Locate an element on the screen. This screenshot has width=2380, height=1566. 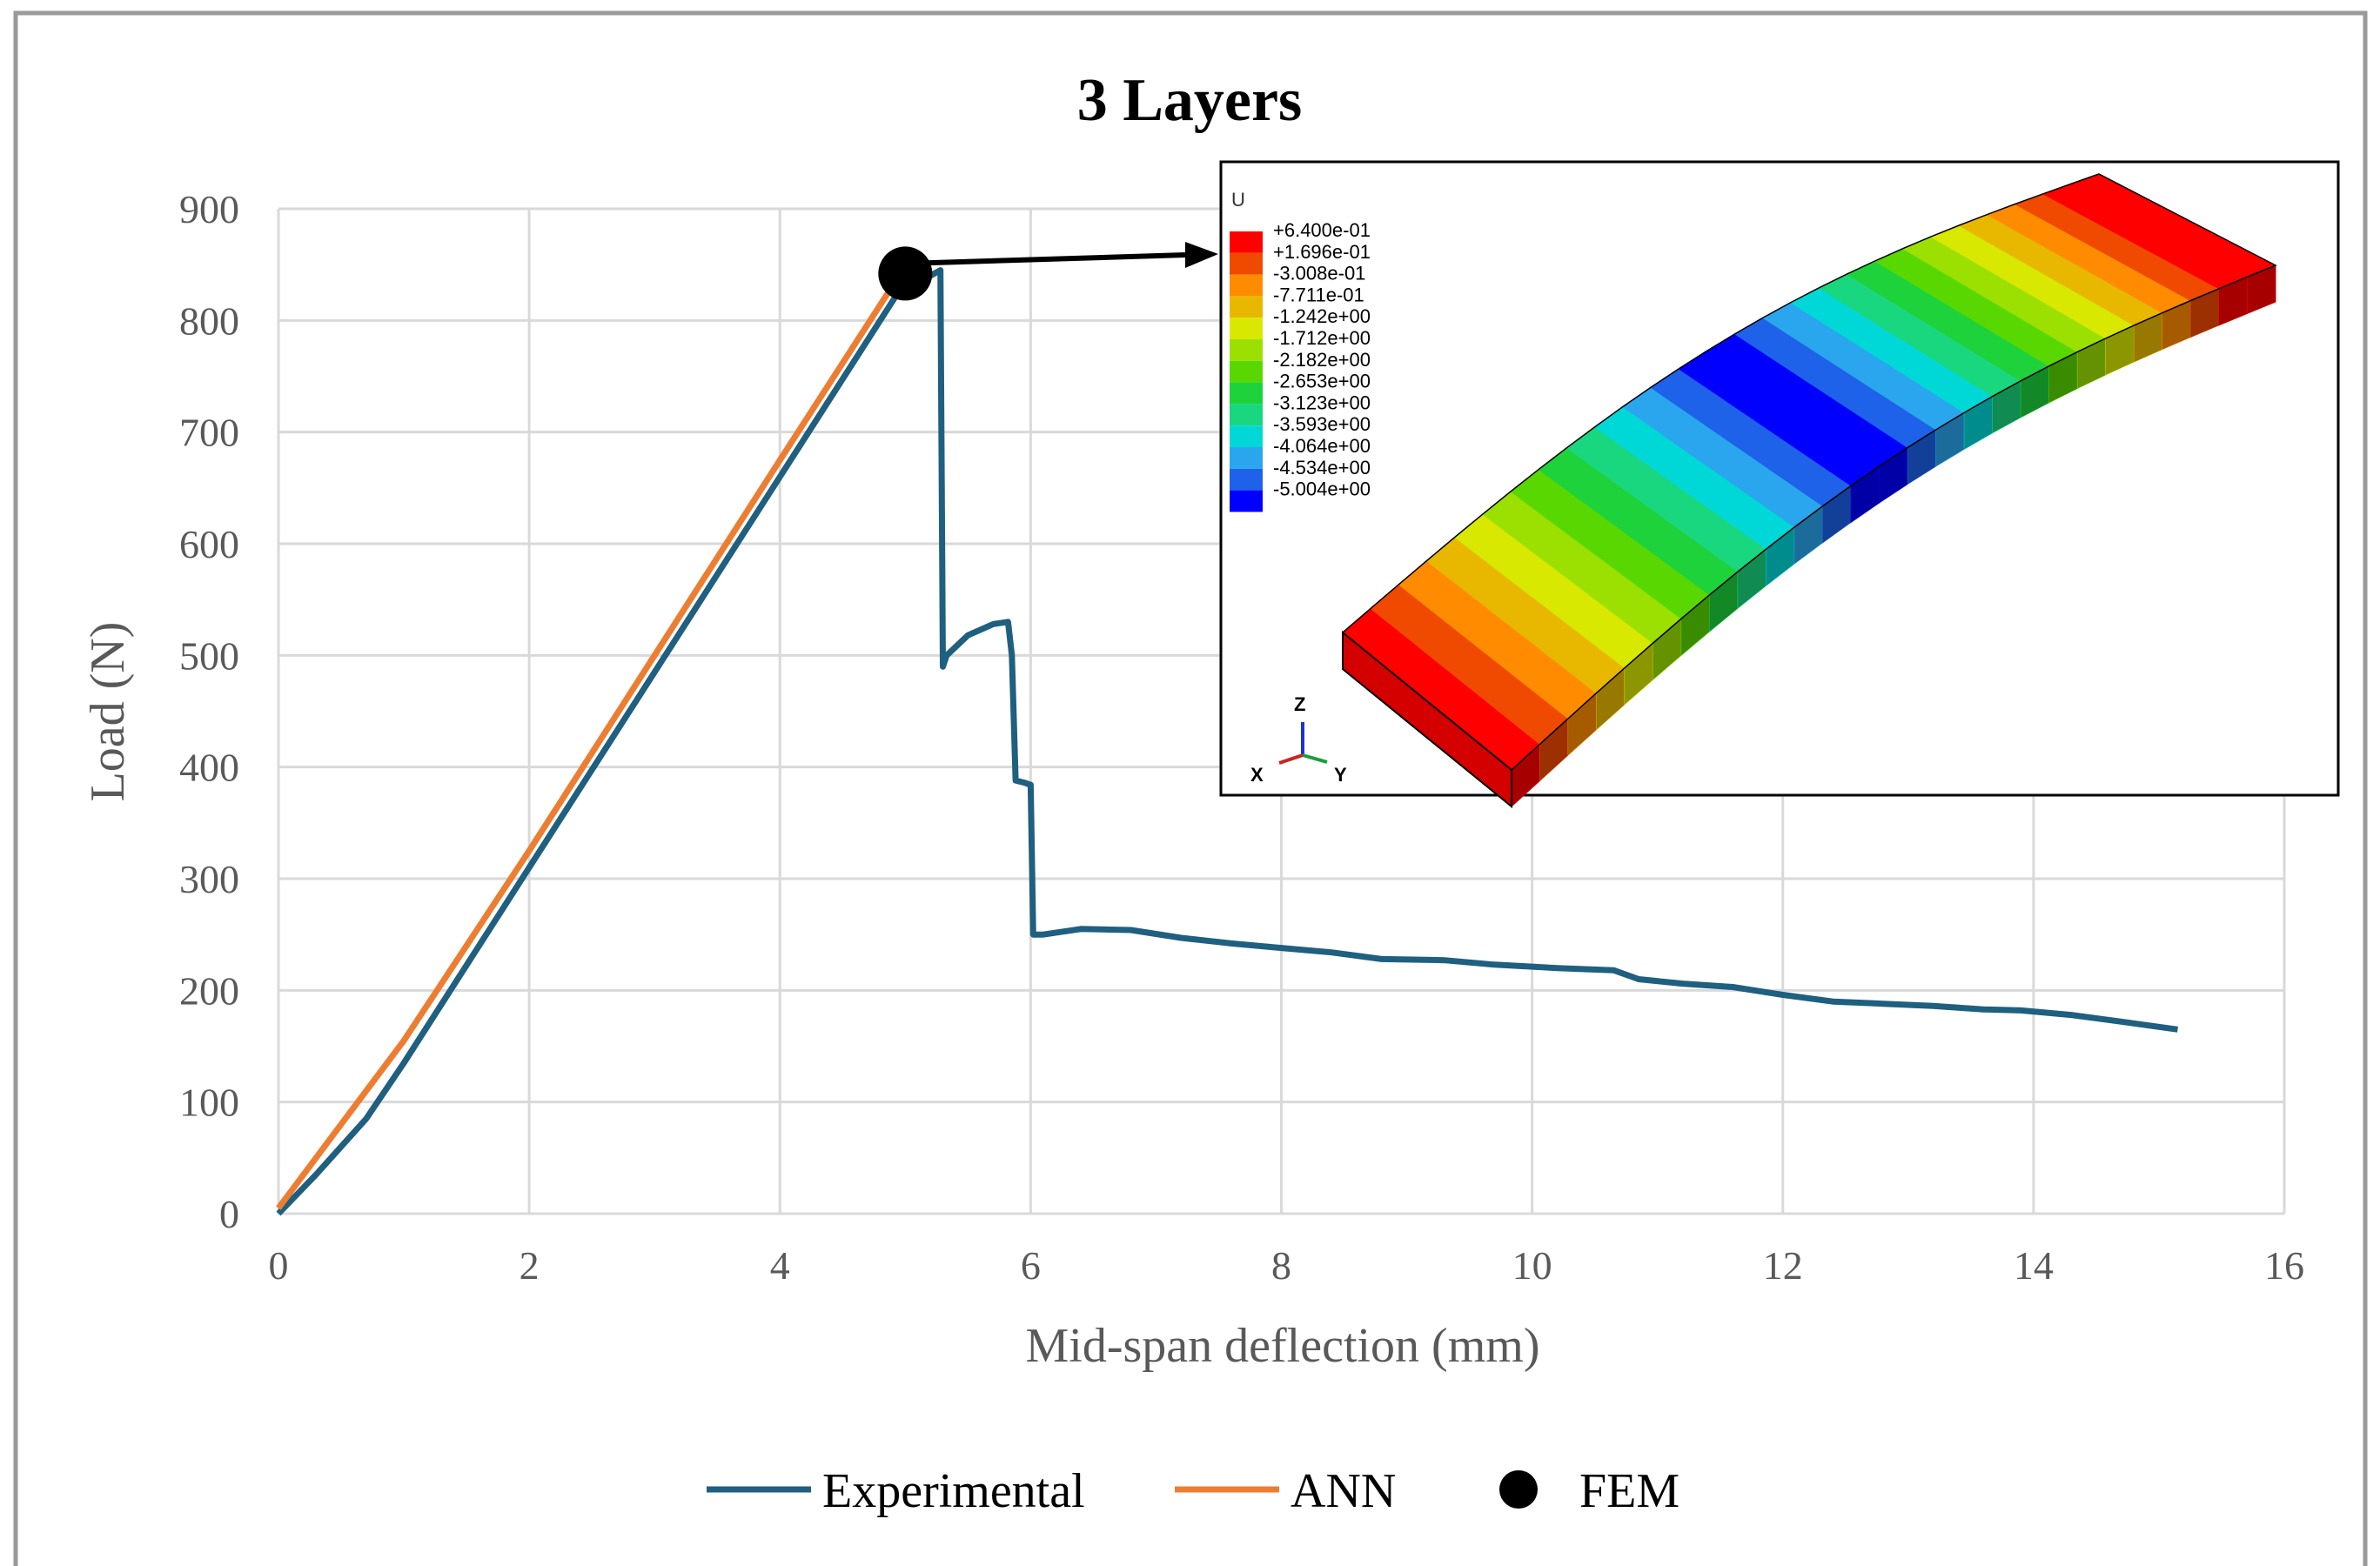
series-fem-point is located at coordinates (905, 273).